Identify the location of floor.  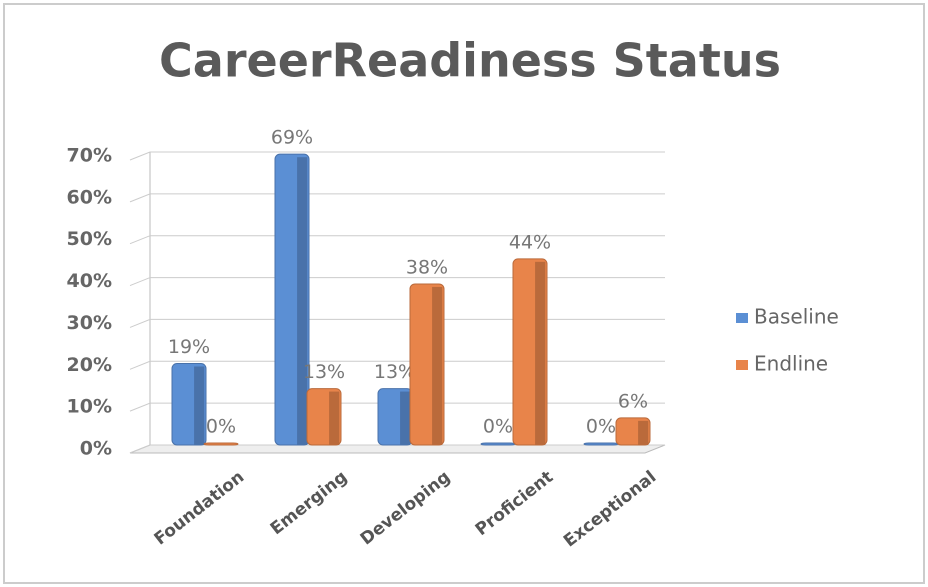
(397, 449).